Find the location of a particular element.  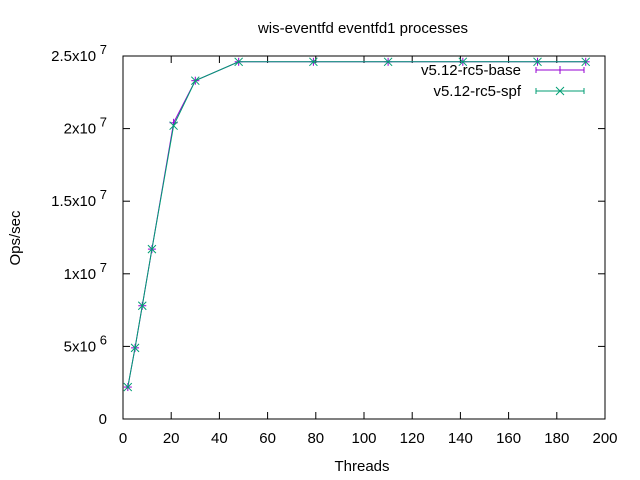

legend-item: v5.12-rc5-base is located at coordinates (503, 70).